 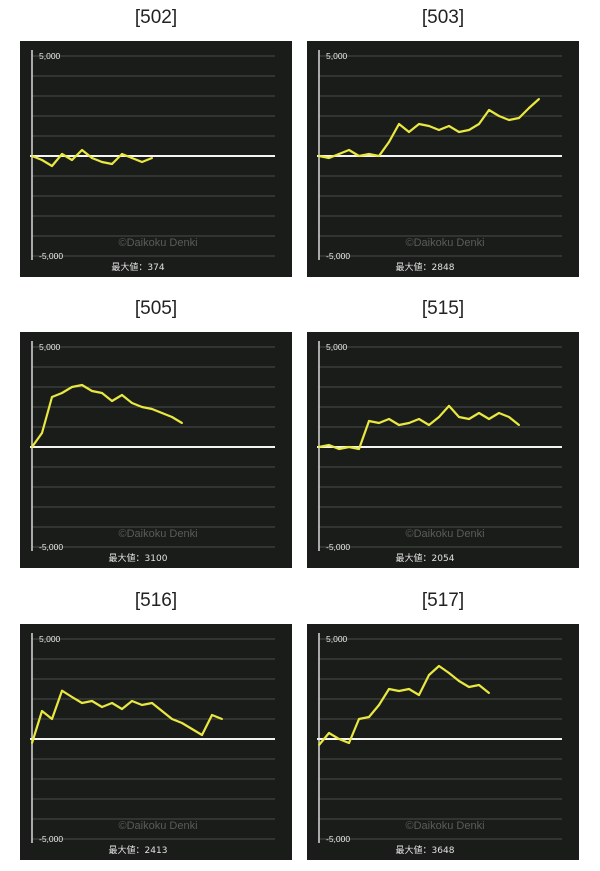 I want to click on chart-cell: [517] 5,000 -5,000 ©Daikoku Denki 最大値：3648, so click(x=443, y=724).